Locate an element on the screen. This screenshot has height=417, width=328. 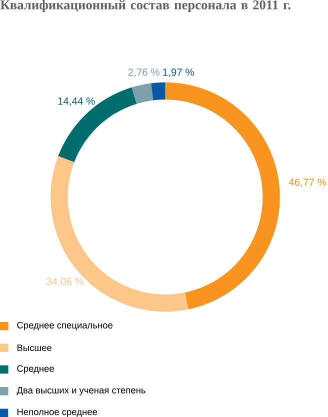
legend-label: Среднее специальное is located at coordinates (65, 326).